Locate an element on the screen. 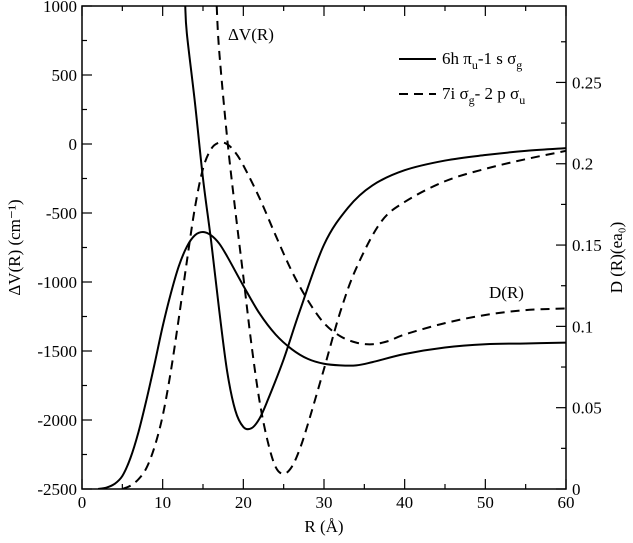 This screenshot has height=543, width=633. x-tick-label: 30 is located at coordinates (324, 502).